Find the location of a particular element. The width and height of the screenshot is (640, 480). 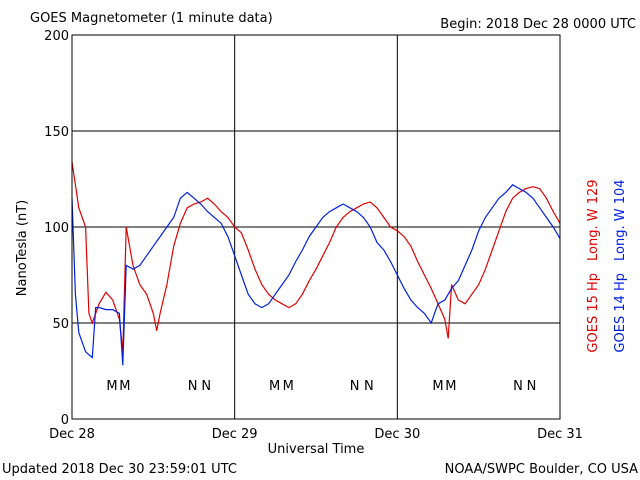

x-axis-label: Universal Time is located at coordinates (316, 449).